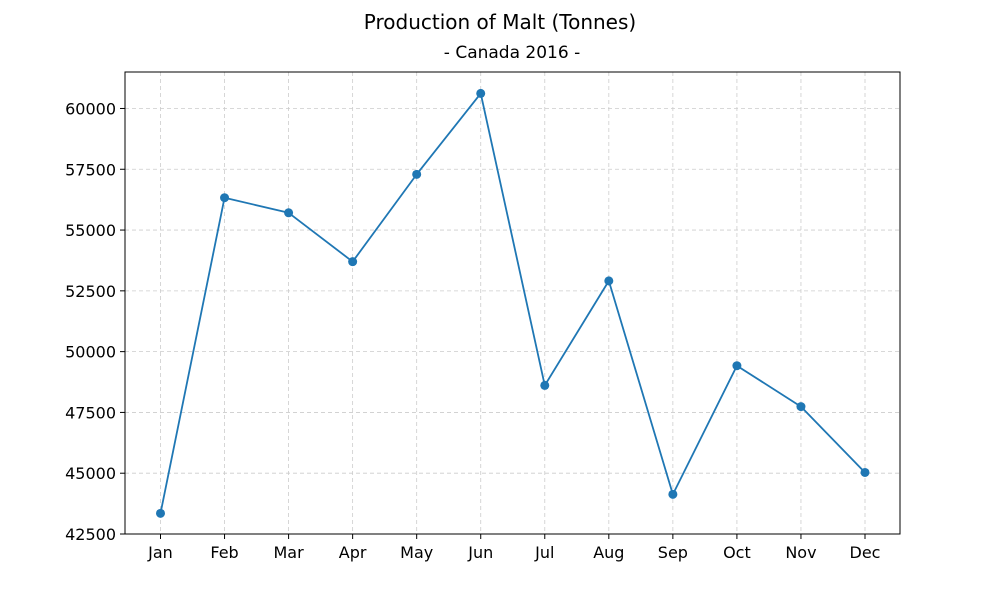 This screenshot has height=600, width=1000. I want to click on x-tick-label: Oct, so click(737, 552).